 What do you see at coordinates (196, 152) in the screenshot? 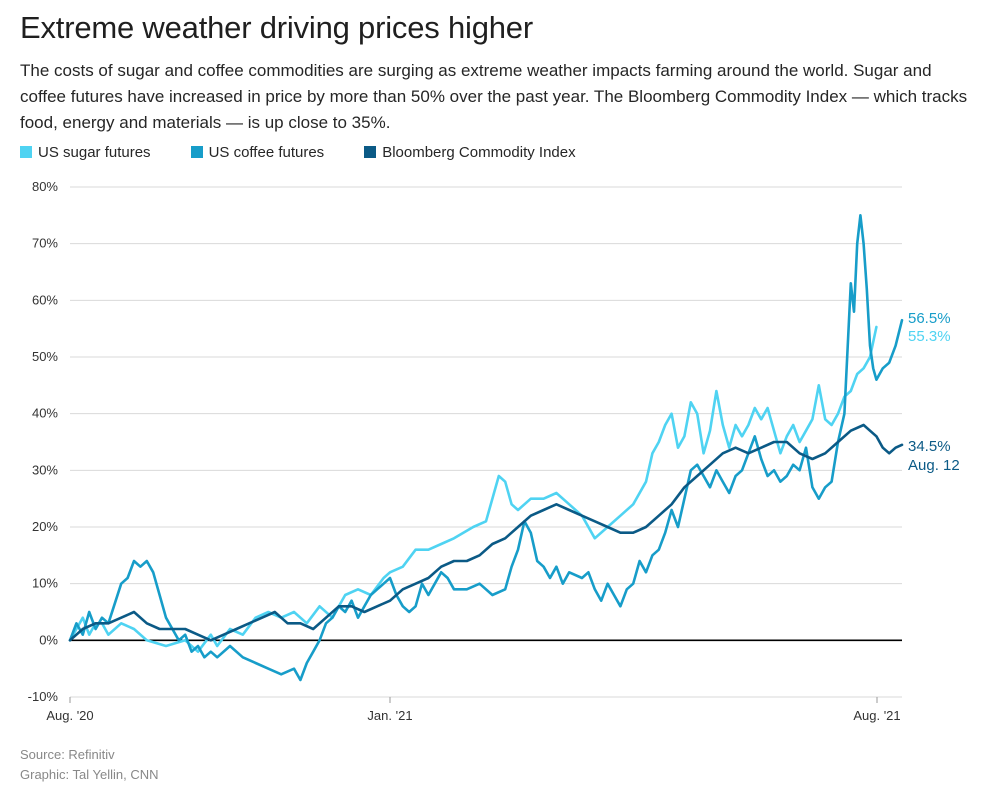
I see `legend-swatch-coffee` at bounding box center [196, 152].